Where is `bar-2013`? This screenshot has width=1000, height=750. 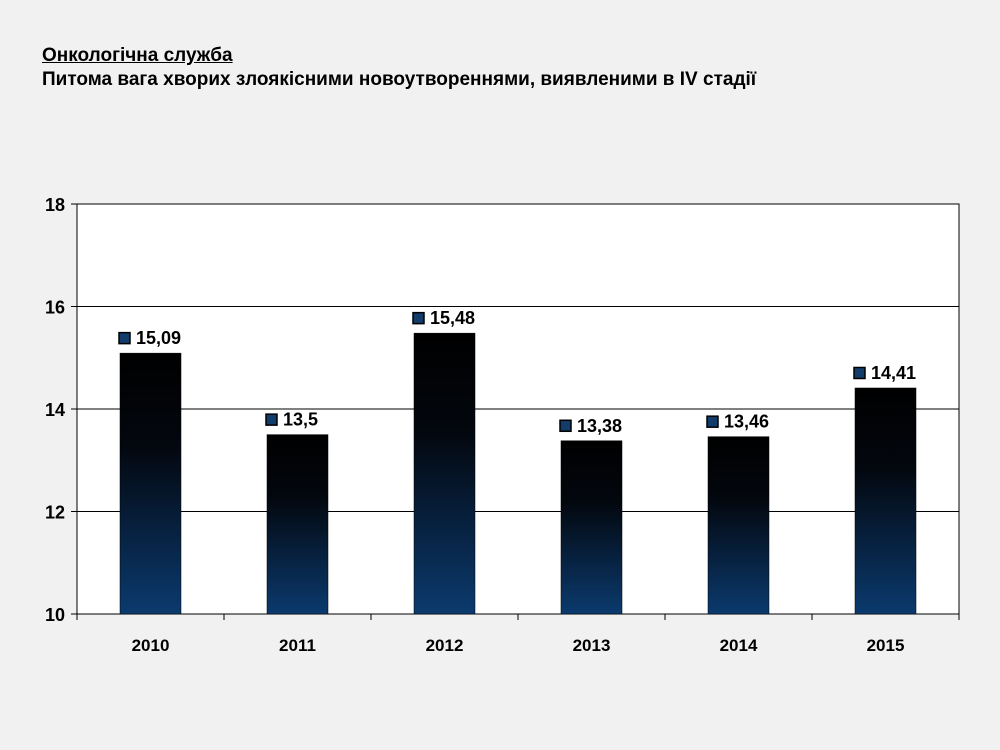
bar-2013 is located at coordinates (591, 527).